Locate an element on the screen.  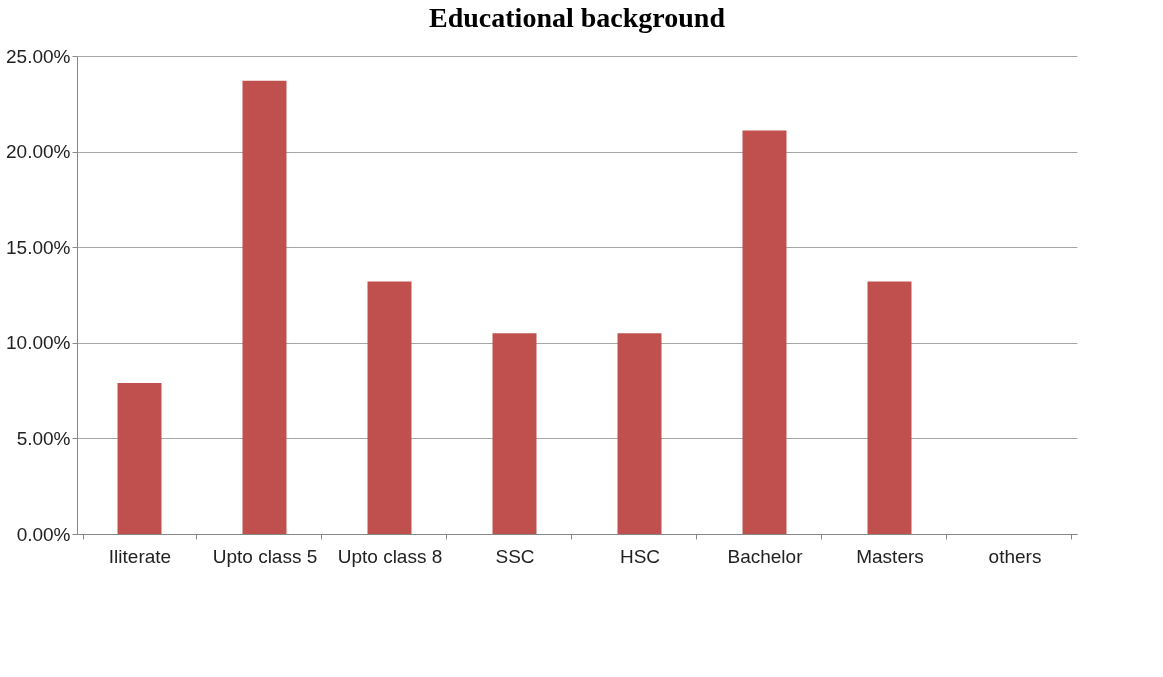
x-tick-label: Iliterate is located at coordinates (140, 556).